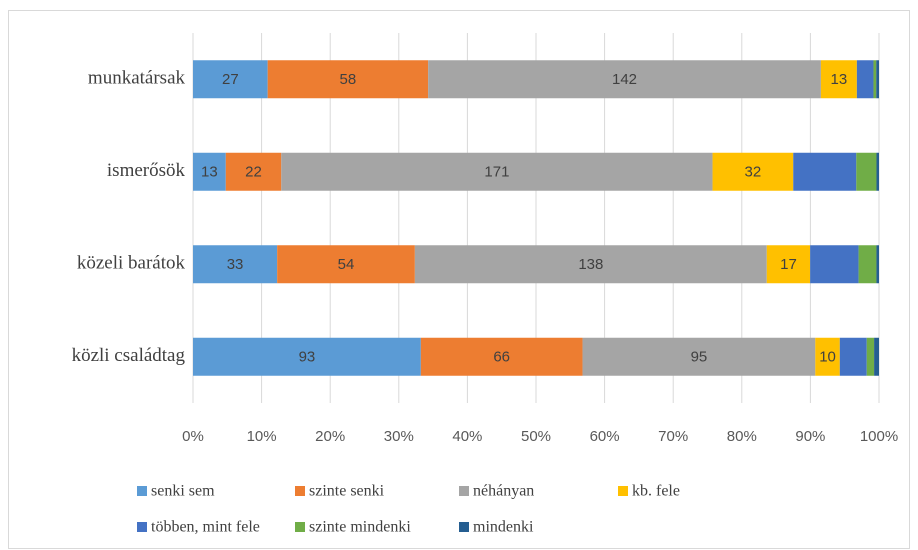  What do you see at coordinates (183, 491) in the screenshot?
I see `legend-label: senki sem` at bounding box center [183, 491].